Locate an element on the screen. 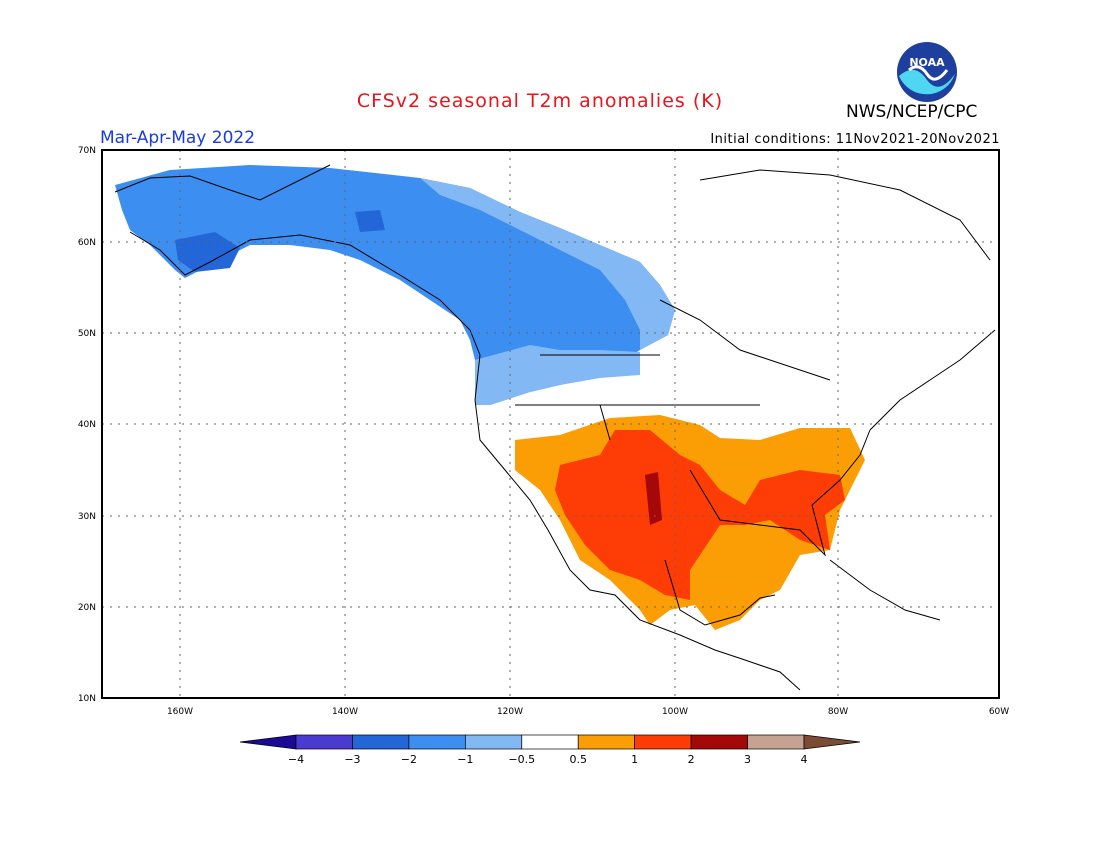  latitude-labels: 70N 60N 50N 40N 30N 20N 10N is located at coordinates (87, 425).